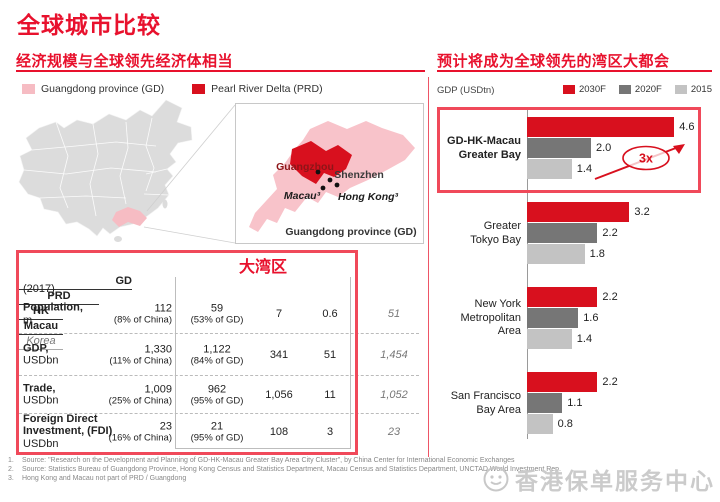 The height and width of the screenshot is (502, 720). Describe the element at coordinates (646, 159) in the screenshot. I see `annotation-text: 3x` at that location.